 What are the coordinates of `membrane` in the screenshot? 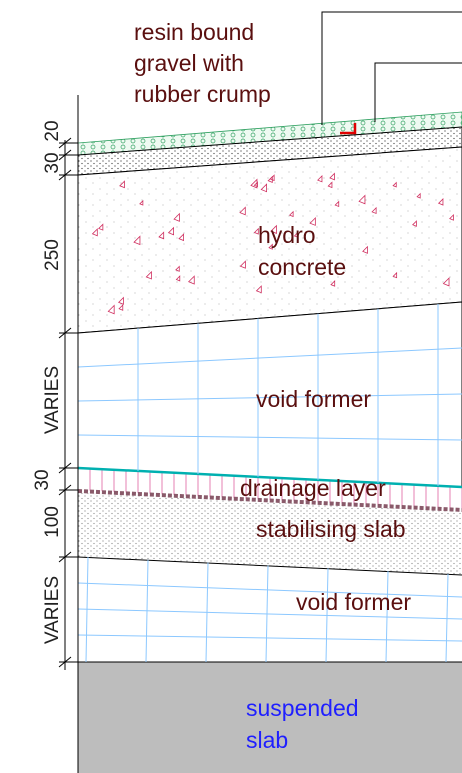 It's located at (269, 500).